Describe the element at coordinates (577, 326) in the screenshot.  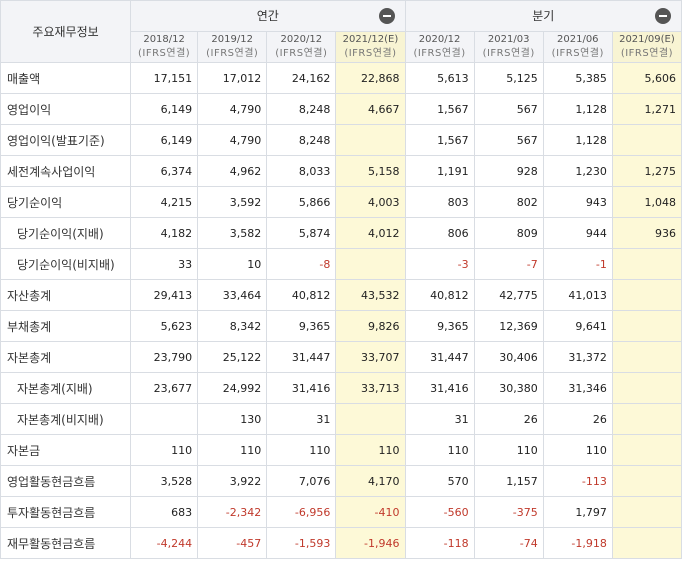
I see `table-cell: 9,641` at that location.